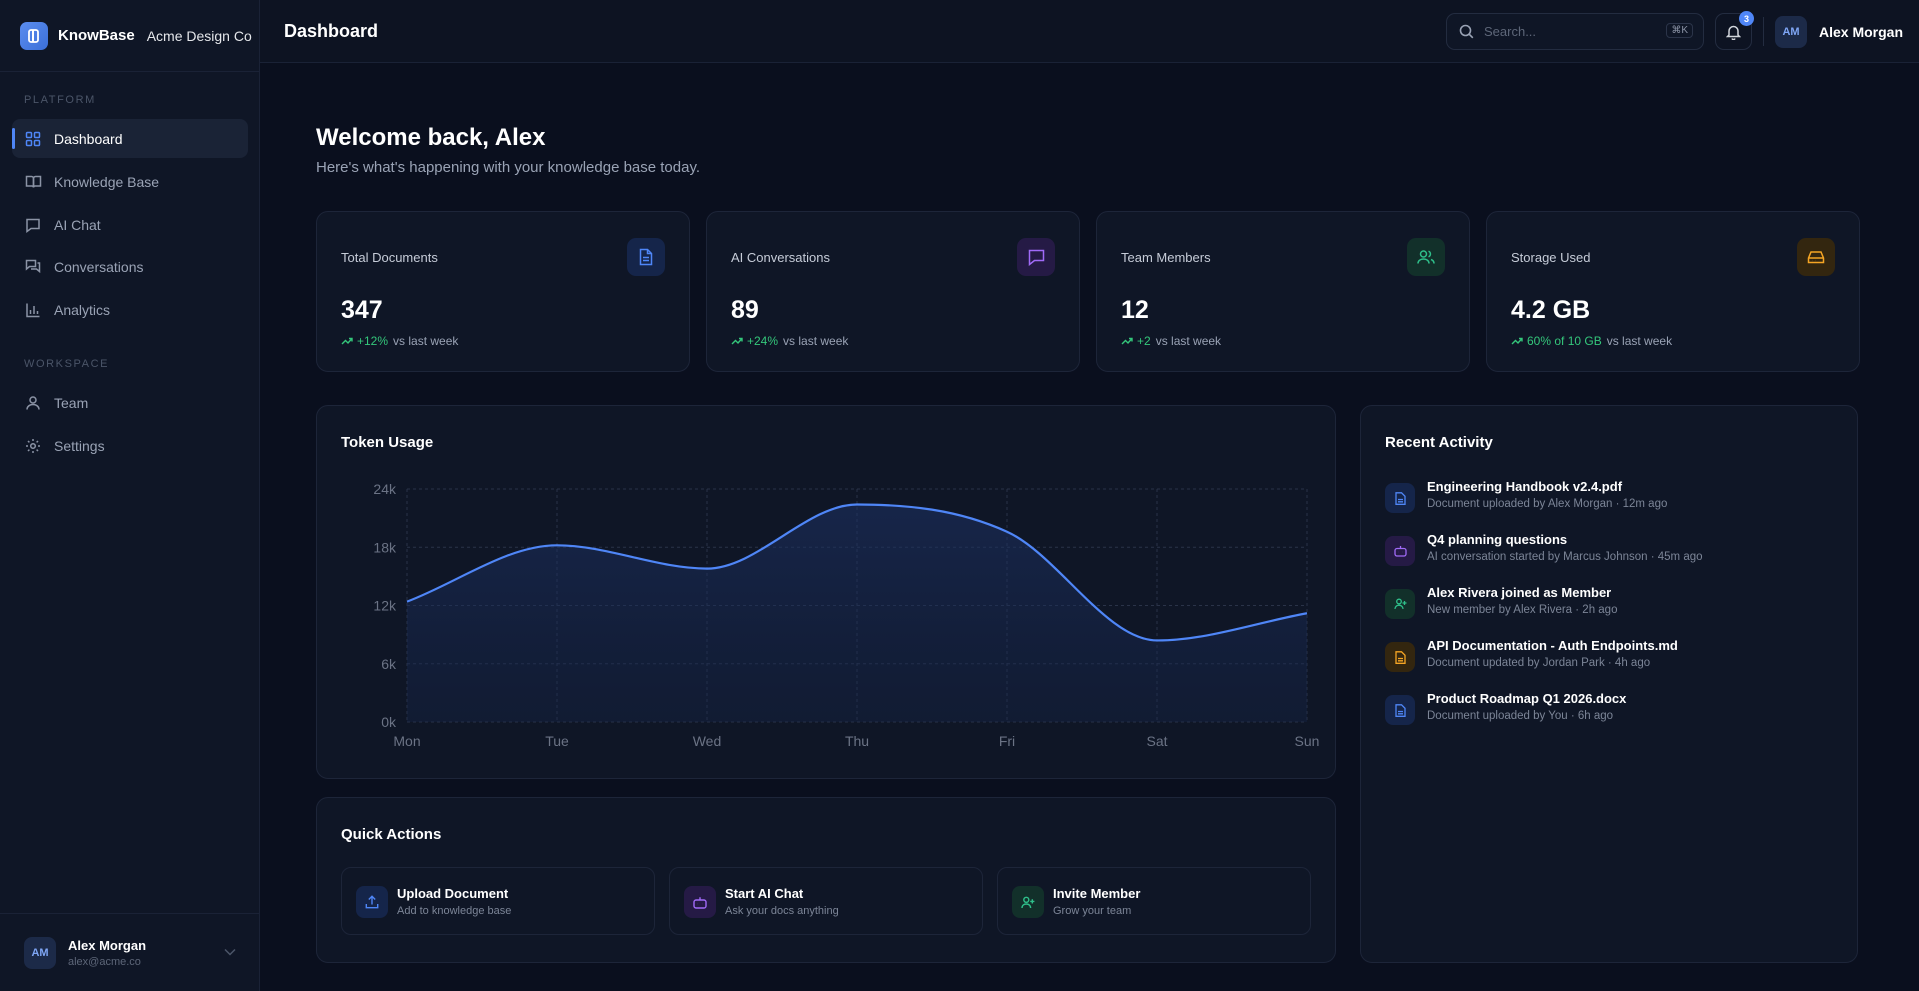 This screenshot has height=991, width=1919. Describe the element at coordinates (1283, 291) in the screenshot. I see `stat-card-team-members: Team Members 12 +2 vs last week` at that location.